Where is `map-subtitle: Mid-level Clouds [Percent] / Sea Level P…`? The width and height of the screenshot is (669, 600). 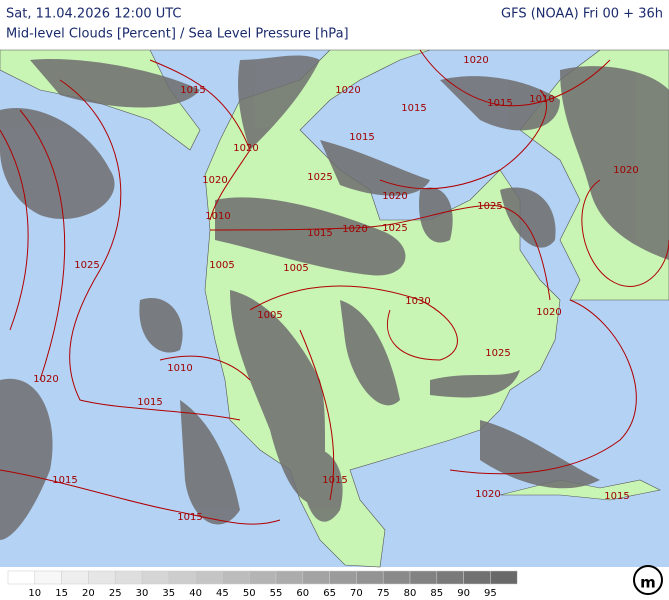
map-subtitle: Mid-level Clouds [Percent] / Sea Level P… is located at coordinates (177, 34).